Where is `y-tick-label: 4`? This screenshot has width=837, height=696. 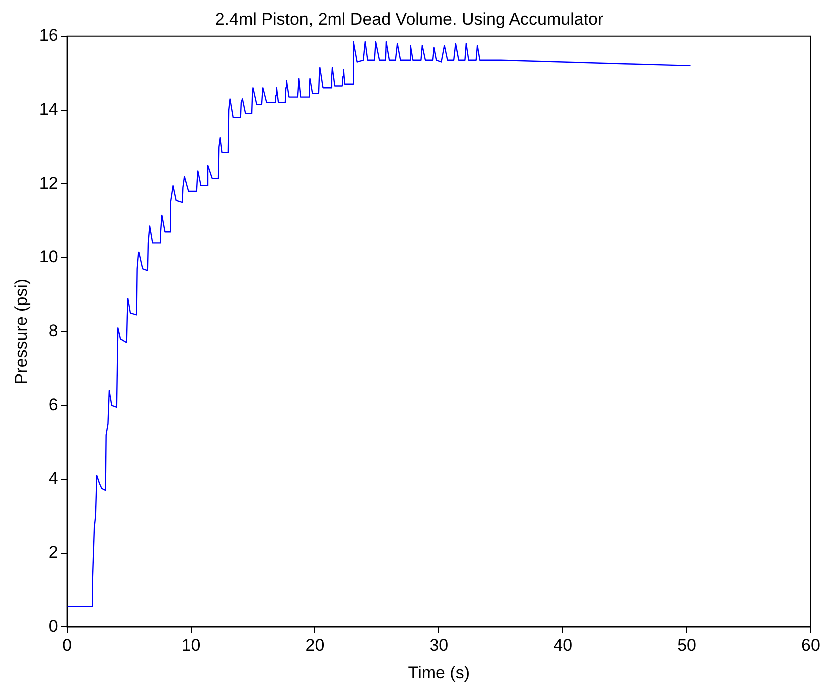
y-tick-label: 4 is located at coordinates (53, 478).